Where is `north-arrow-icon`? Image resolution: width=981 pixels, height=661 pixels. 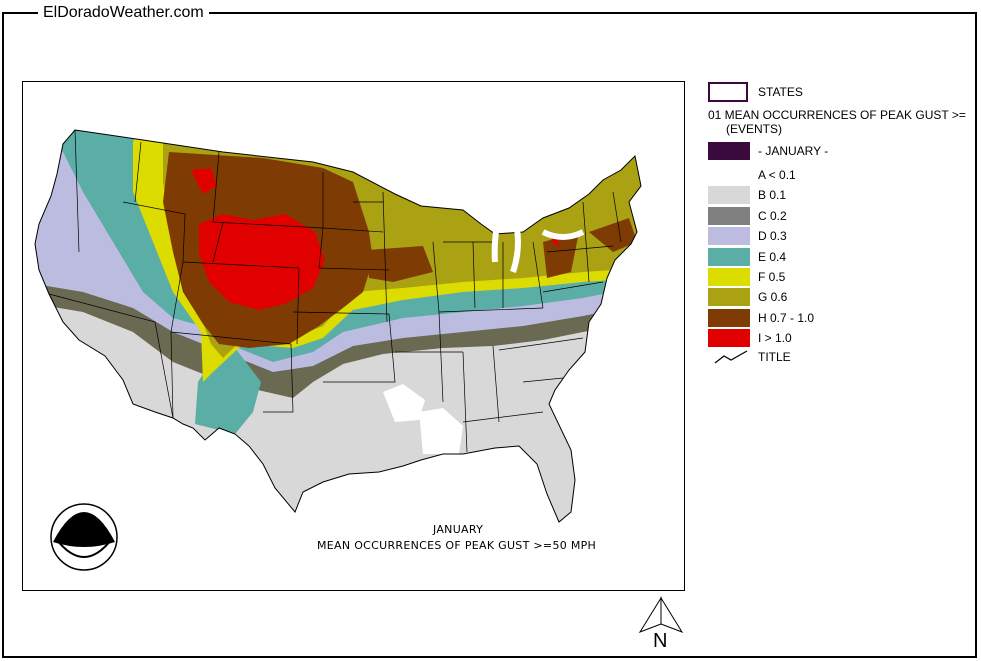 north-arrow-icon is located at coordinates (661, 614).